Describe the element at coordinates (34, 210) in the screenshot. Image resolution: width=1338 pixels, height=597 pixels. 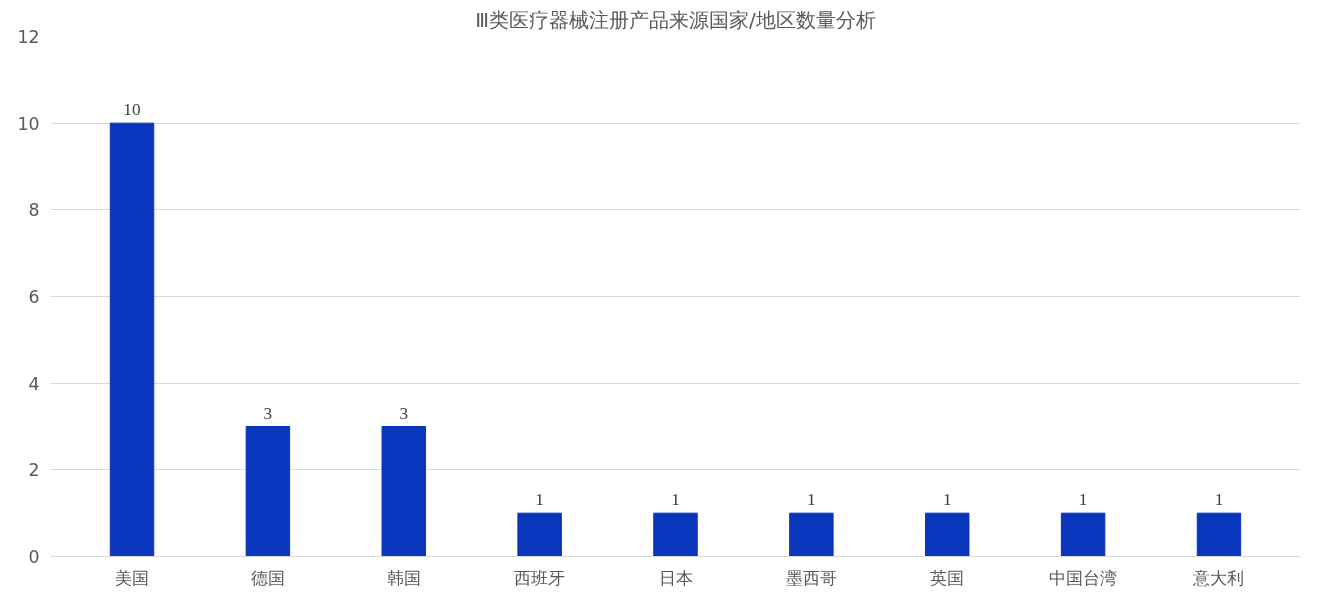
I see `y-tick-label: 8` at that location.